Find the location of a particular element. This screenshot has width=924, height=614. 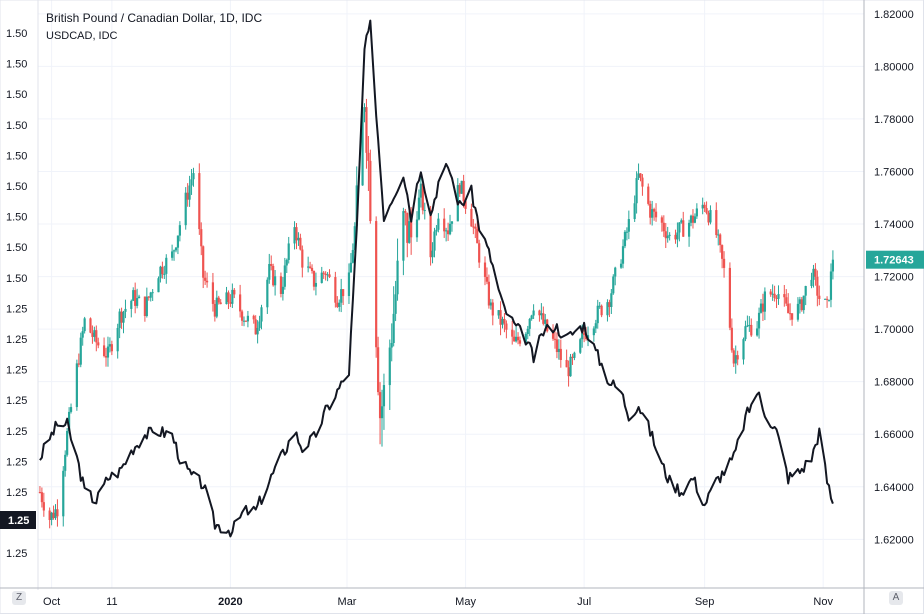

legend-subtitle: USDCAD, IDC is located at coordinates (82, 36).